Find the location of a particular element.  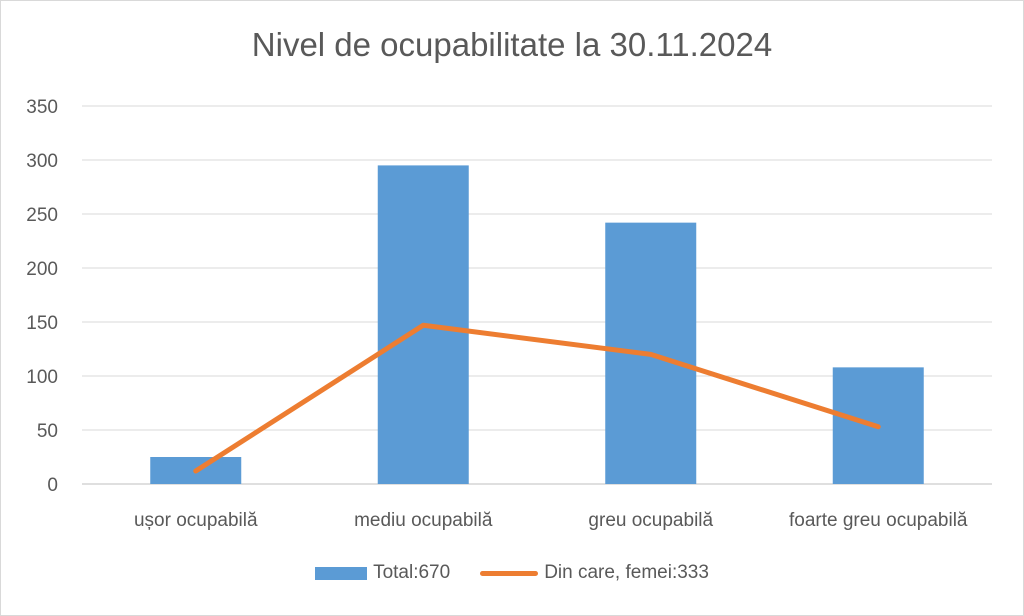

y-tick-label: 0 is located at coordinates (52, 485).